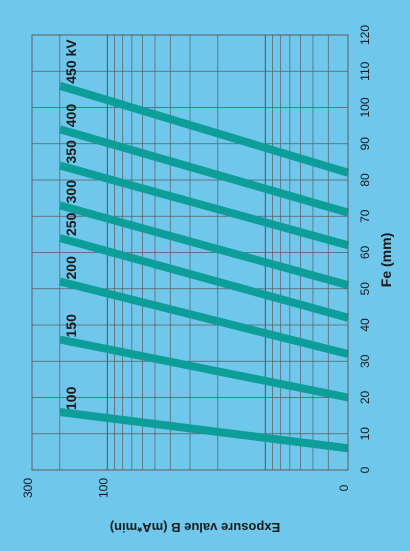 This screenshot has height=551, width=410. Describe the element at coordinates (365, 469) in the screenshot. I see `x-tick-label: 0` at that location.